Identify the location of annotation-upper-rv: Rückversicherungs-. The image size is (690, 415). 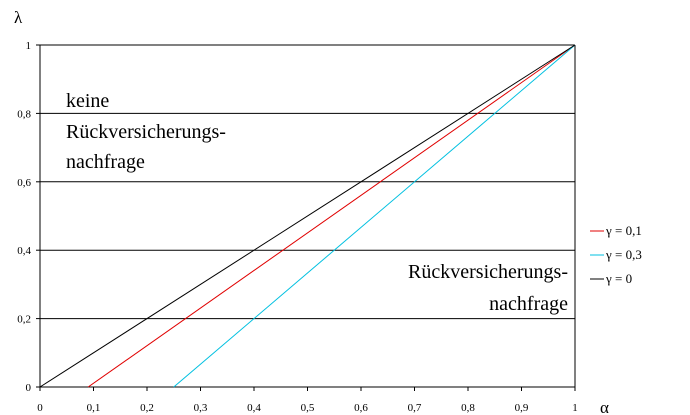
(146, 132).